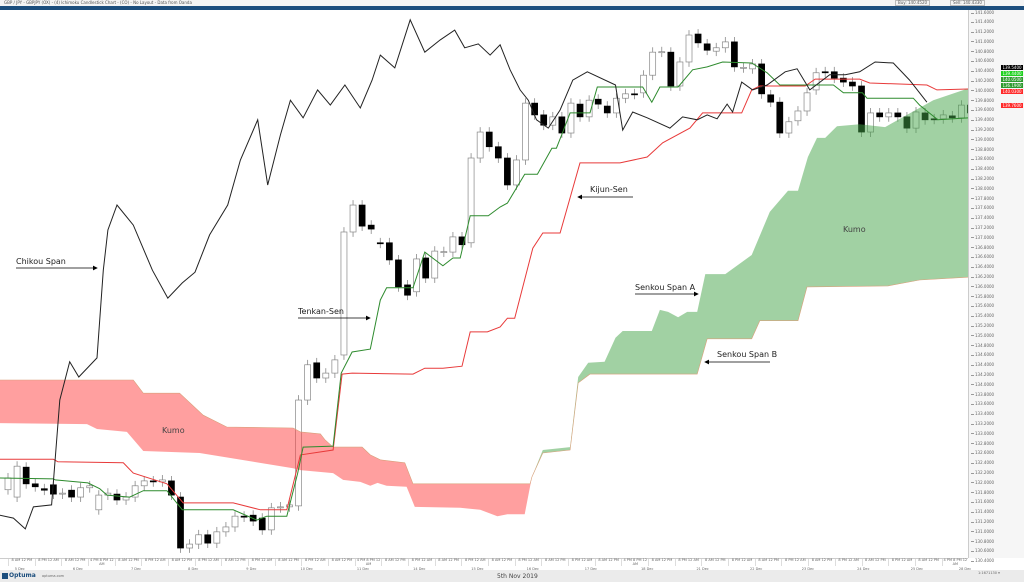 The width and height of the screenshot is (1024, 582). I want to click on annotation-kumo-bearish: Kumo, so click(173, 430).